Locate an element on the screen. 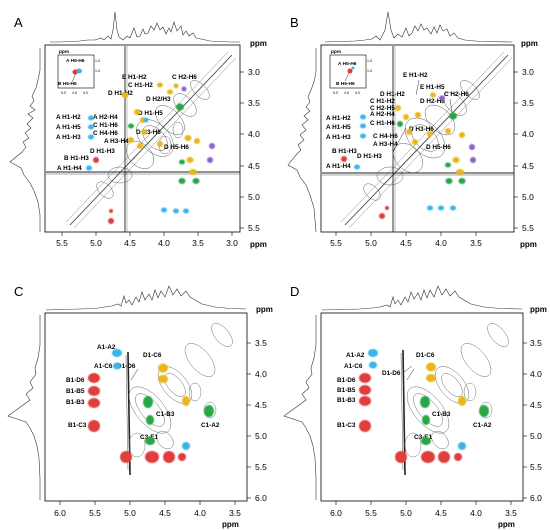  peak-label: D H1-H5 is located at coordinates (150, 113).